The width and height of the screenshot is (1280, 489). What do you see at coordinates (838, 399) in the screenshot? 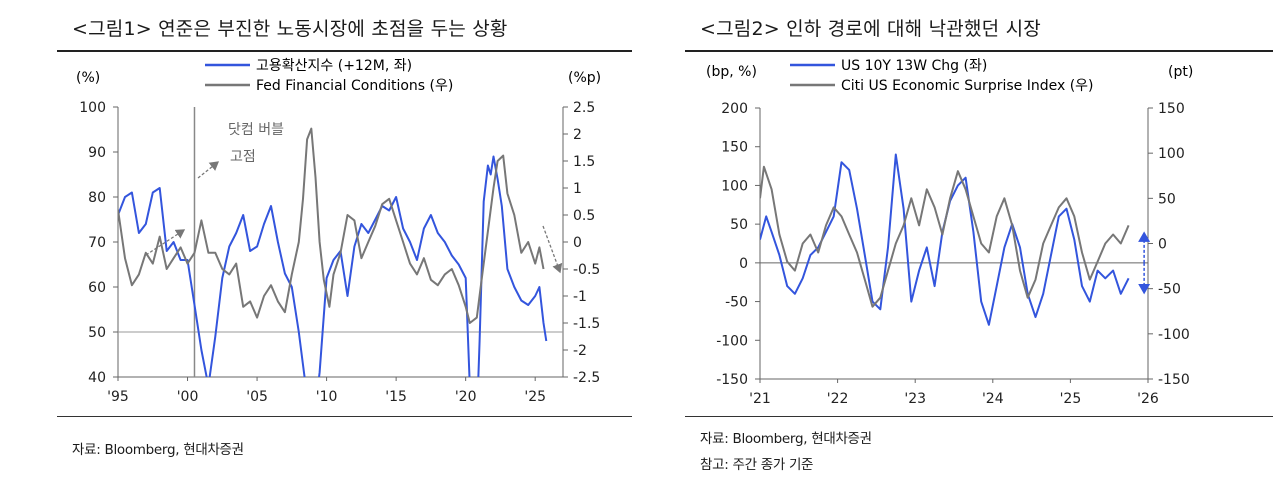
I see `x-tick-label: '22` at bounding box center [838, 399].